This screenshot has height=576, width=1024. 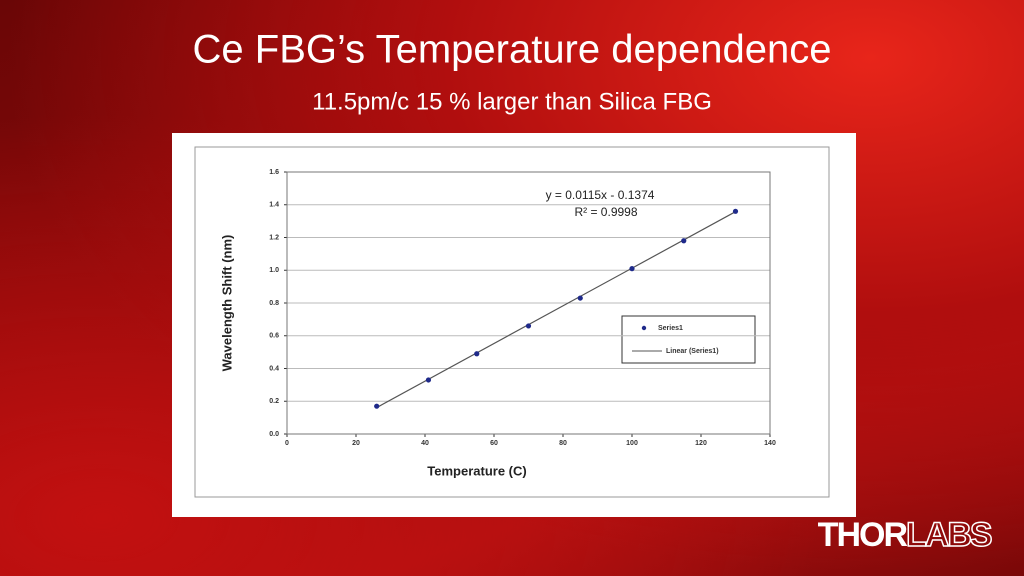 I want to click on logo-bold: THOR, so click(x=863, y=535).